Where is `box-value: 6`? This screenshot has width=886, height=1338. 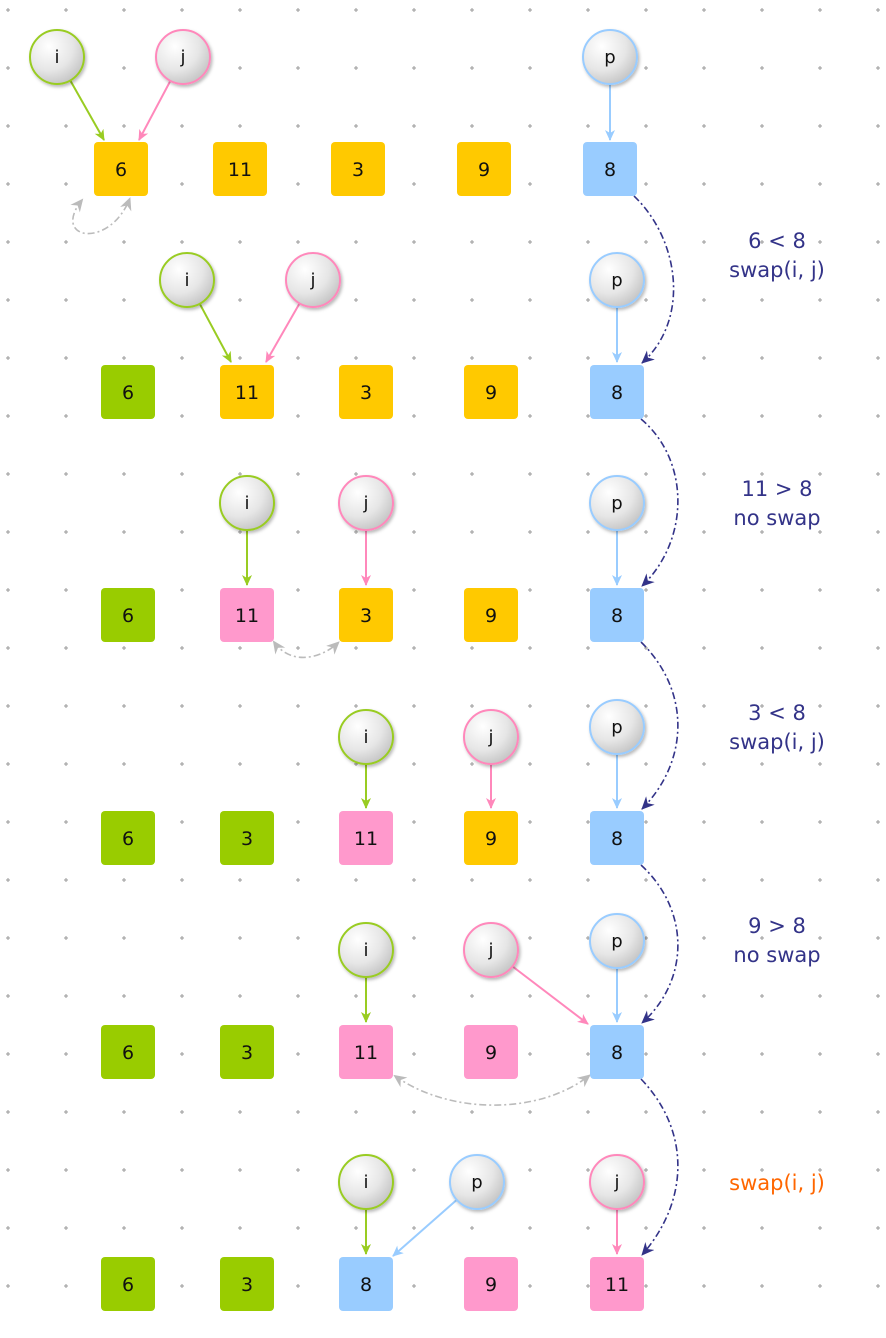
box-value: 6 is located at coordinates (128, 616).